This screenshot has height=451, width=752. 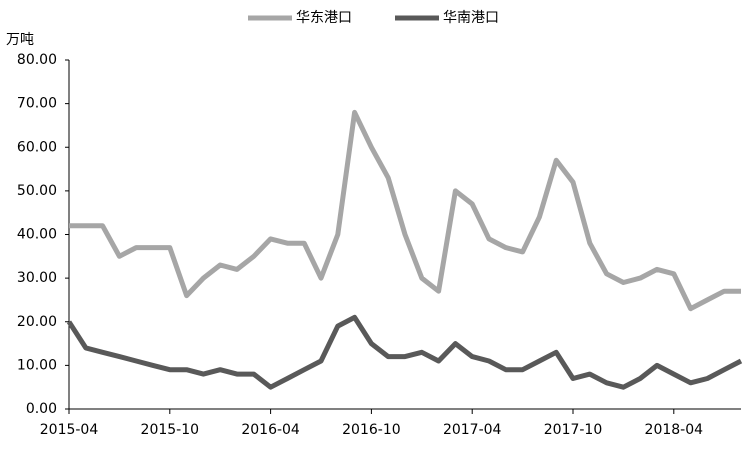 I want to click on y-axis-label: 万吨, so click(x=20, y=40).